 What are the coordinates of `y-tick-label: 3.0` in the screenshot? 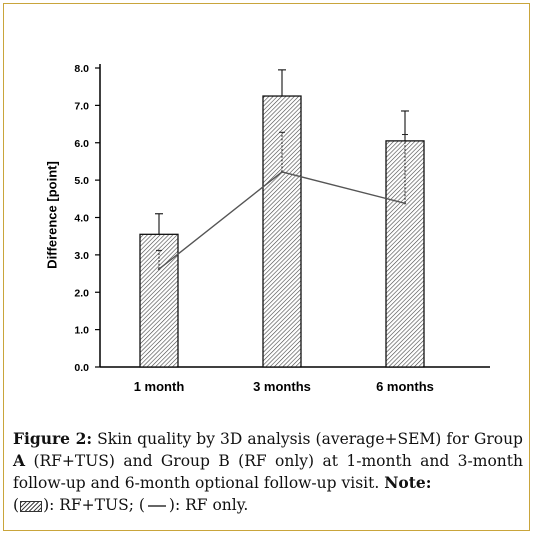 It's located at (81, 256).